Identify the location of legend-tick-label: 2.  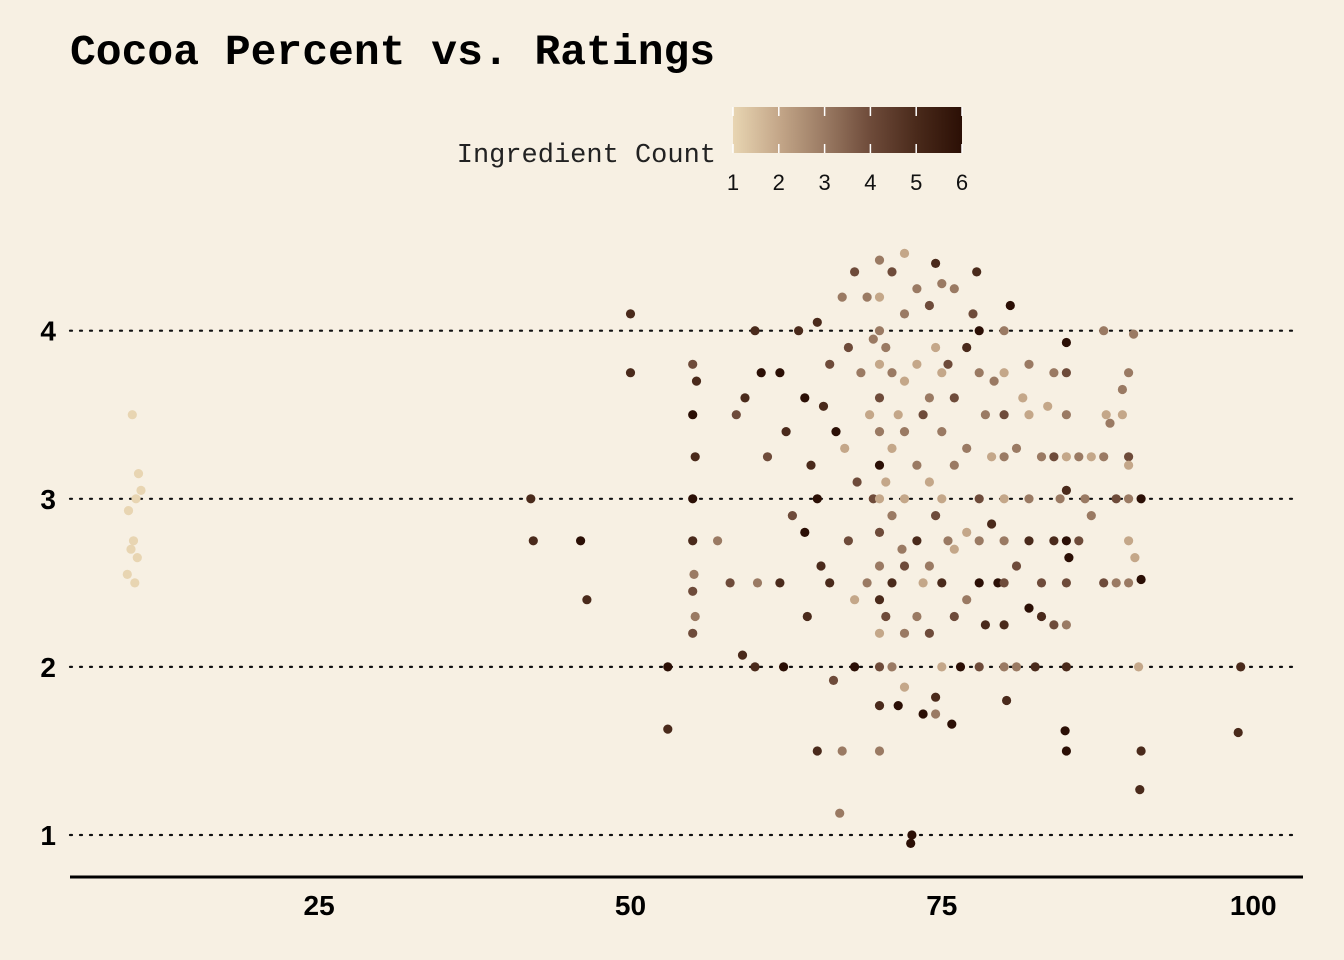
(779, 182).